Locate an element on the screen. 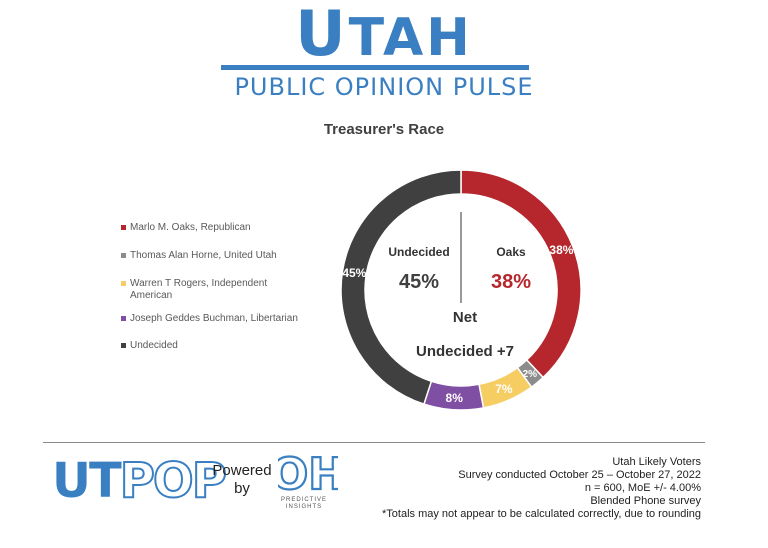  net-label: Net is located at coordinates (465, 317).